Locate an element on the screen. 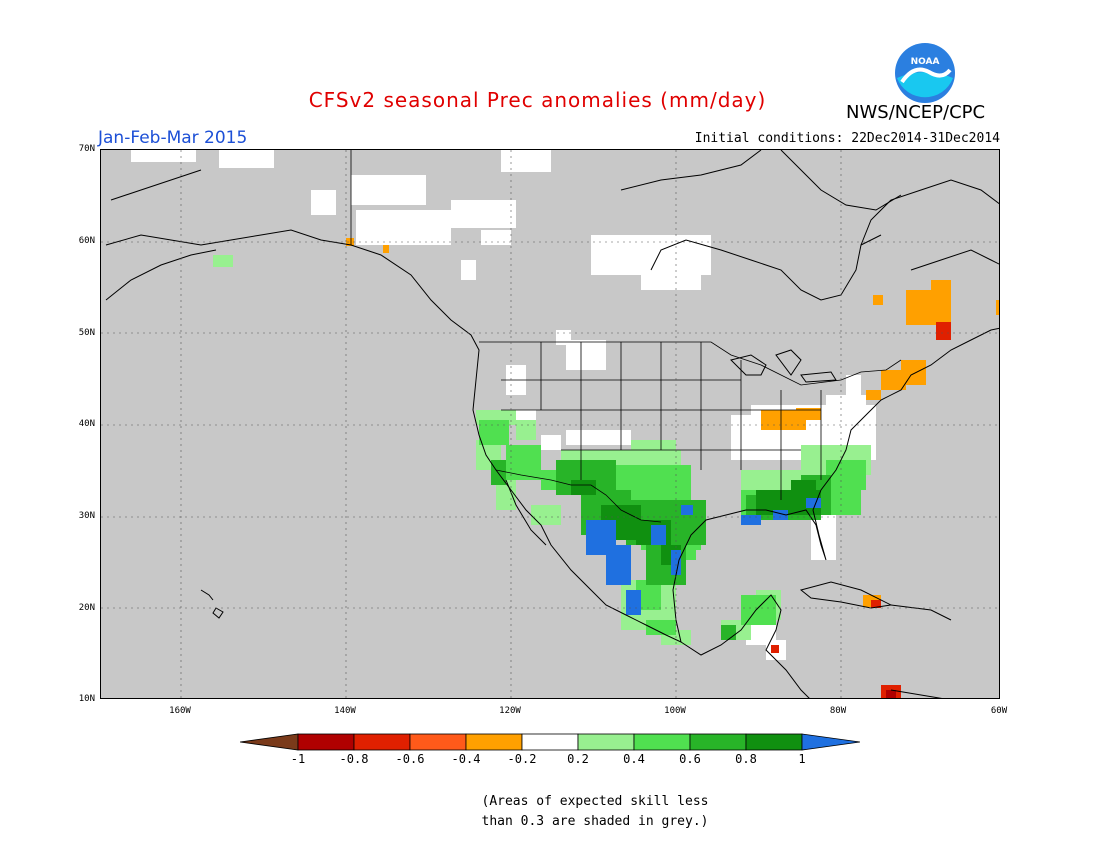 The width and height of the screenshot is (1100, 850). note-line: (Areas of expected skill less is located at coordinates (595, 801).